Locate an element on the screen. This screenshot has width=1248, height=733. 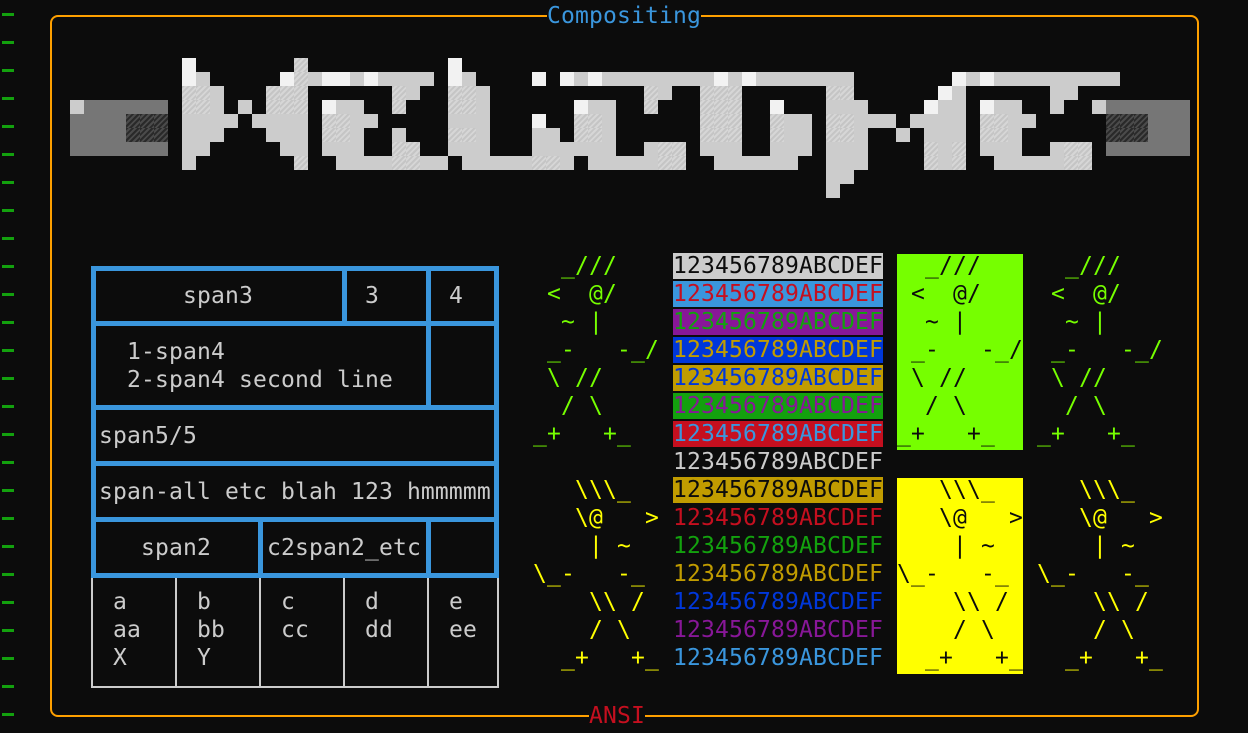
table-border-right is located at coordinates (496, 422).